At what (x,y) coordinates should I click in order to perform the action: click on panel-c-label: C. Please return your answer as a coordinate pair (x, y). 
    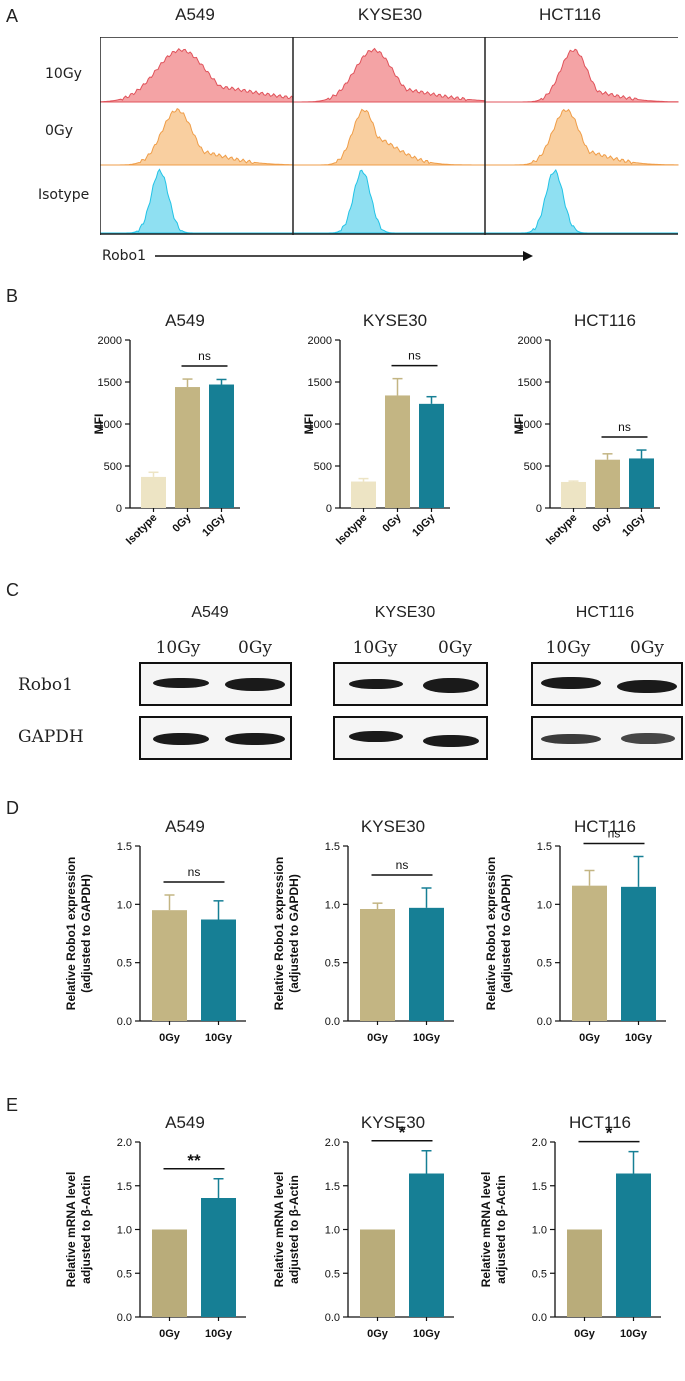
    Looking at the image, I should click on (12, 590).